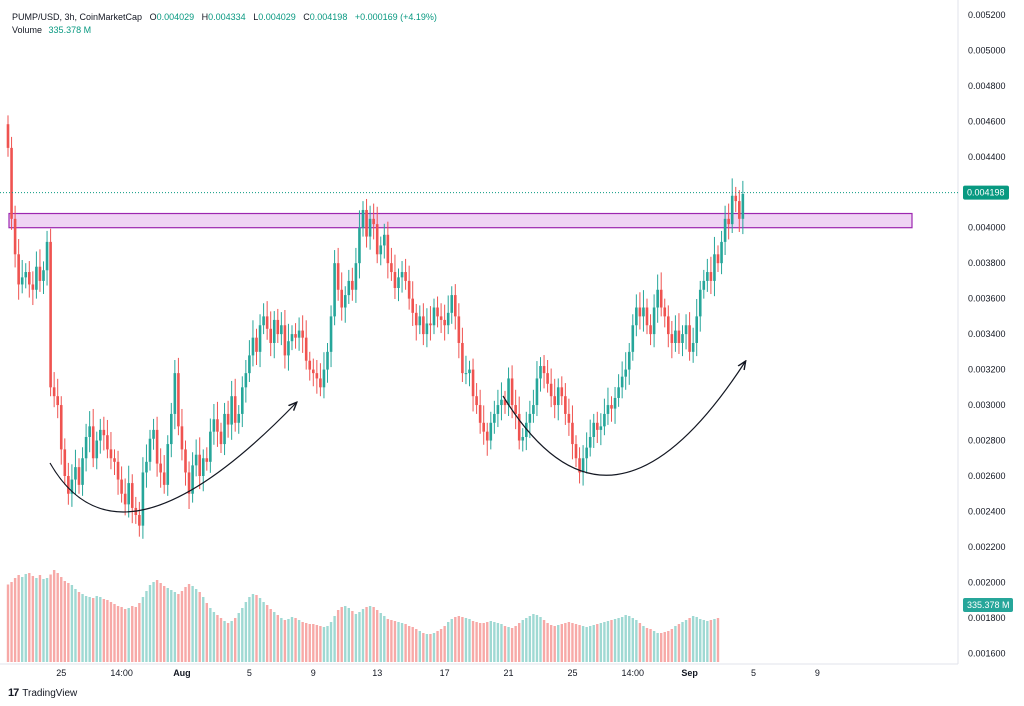  I want to click on volume-label: Volume, so click(27, 30).